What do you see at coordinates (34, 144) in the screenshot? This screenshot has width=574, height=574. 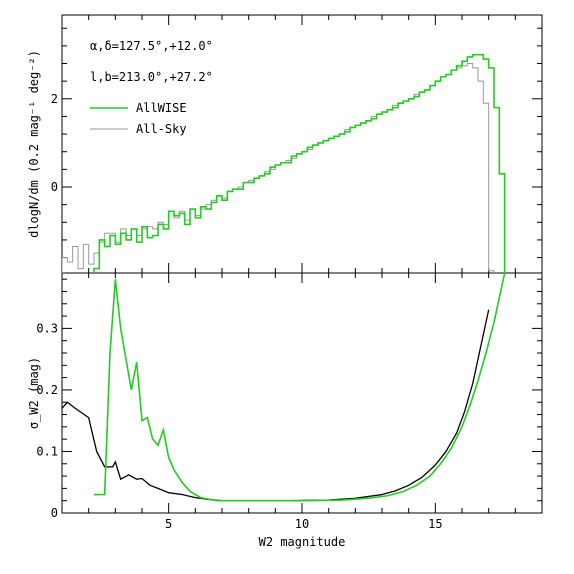 I see `top-y-axis-label: dlogN/dm (0.2 mag⁻¹ deg⁻²)` at bounding box center [34, 144].